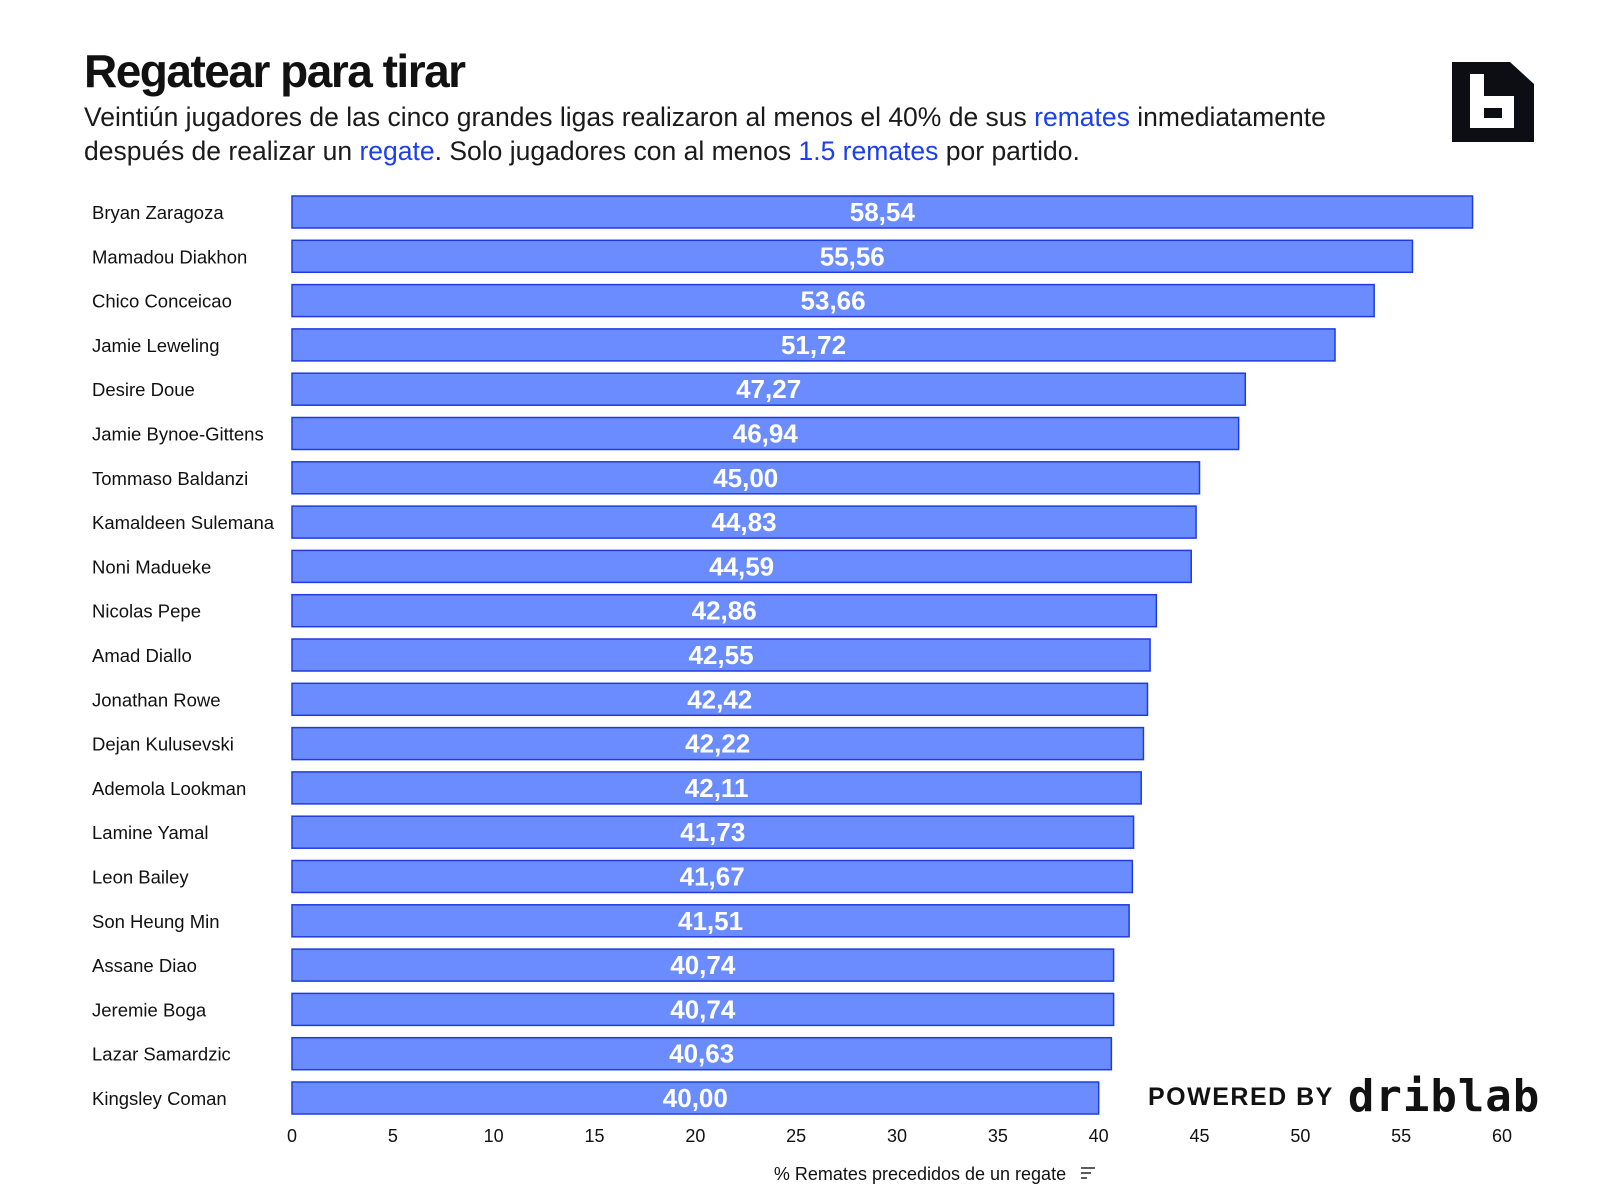  Describe the element at coordinates (156, 921) in the screenshot. I see `bar-category-label: Son Heung Min` at that location.